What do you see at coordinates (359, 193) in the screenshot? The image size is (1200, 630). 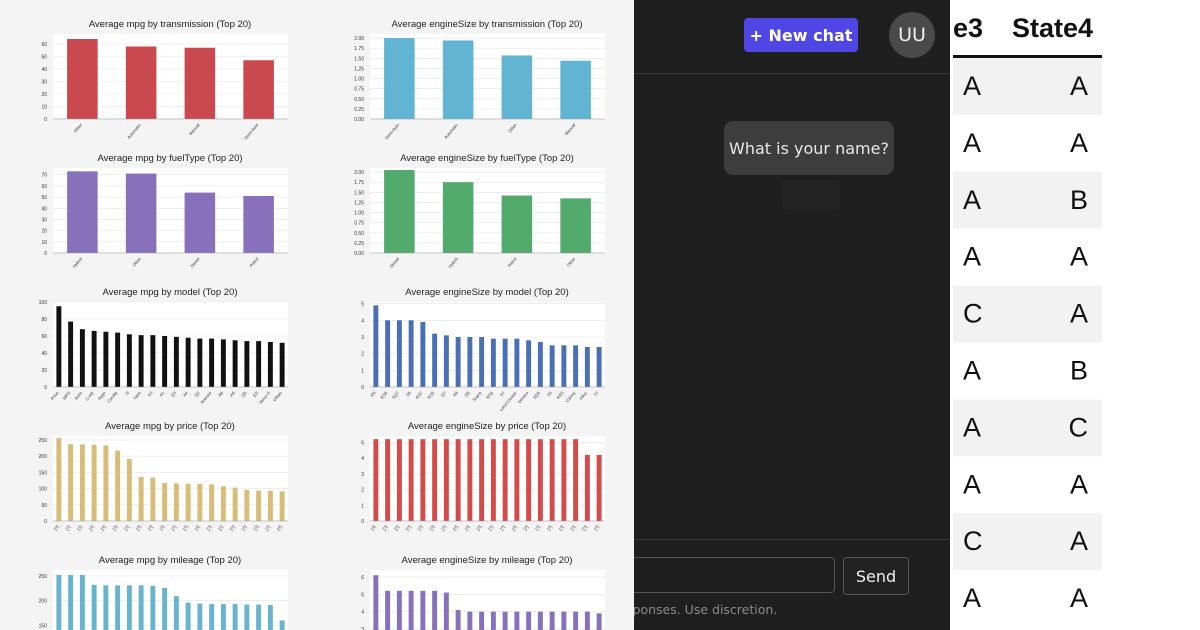 I see `y-tick-label: 1.50` at bounding box center [359, 193].